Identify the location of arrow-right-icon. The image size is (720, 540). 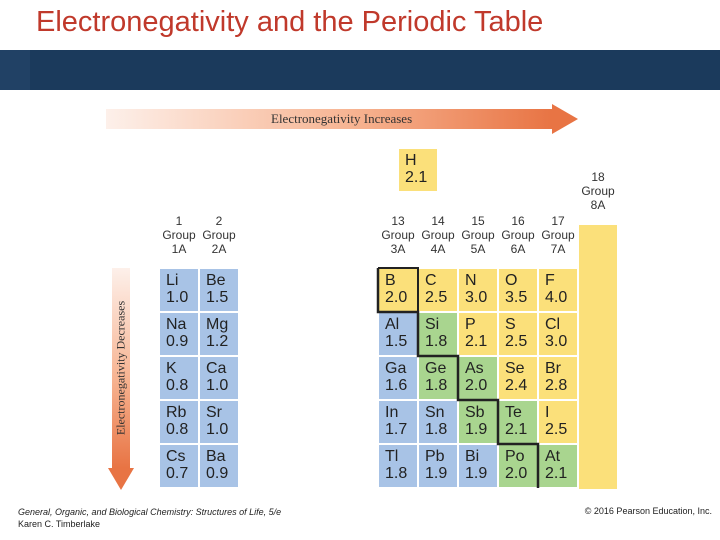
(565, 119).